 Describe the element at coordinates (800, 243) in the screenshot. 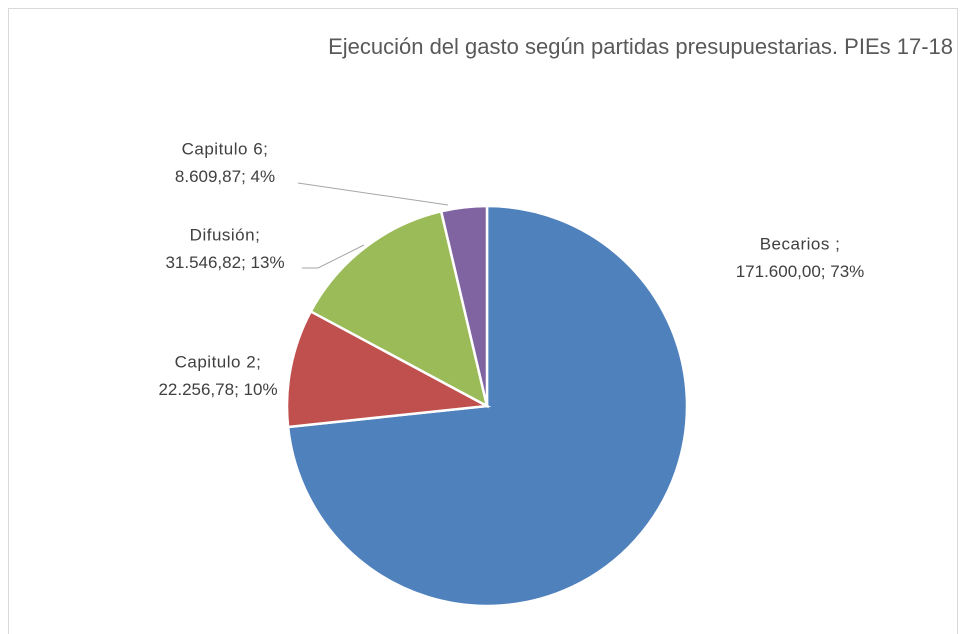

I see `slice-label-name: Becarios ;` at that location.